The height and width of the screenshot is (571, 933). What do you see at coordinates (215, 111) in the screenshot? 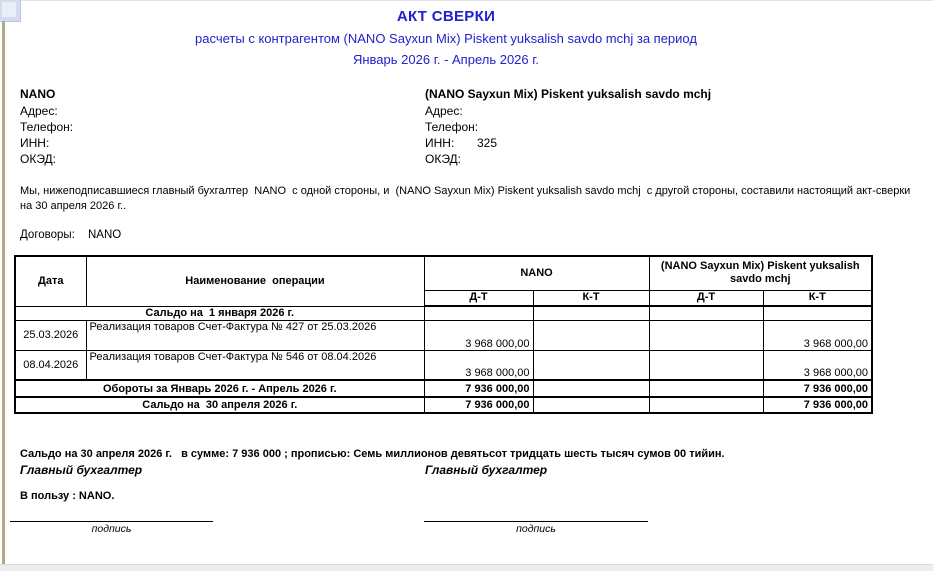
I see `party-left-address-row: Адрес:` at bounding box center [215, 111].